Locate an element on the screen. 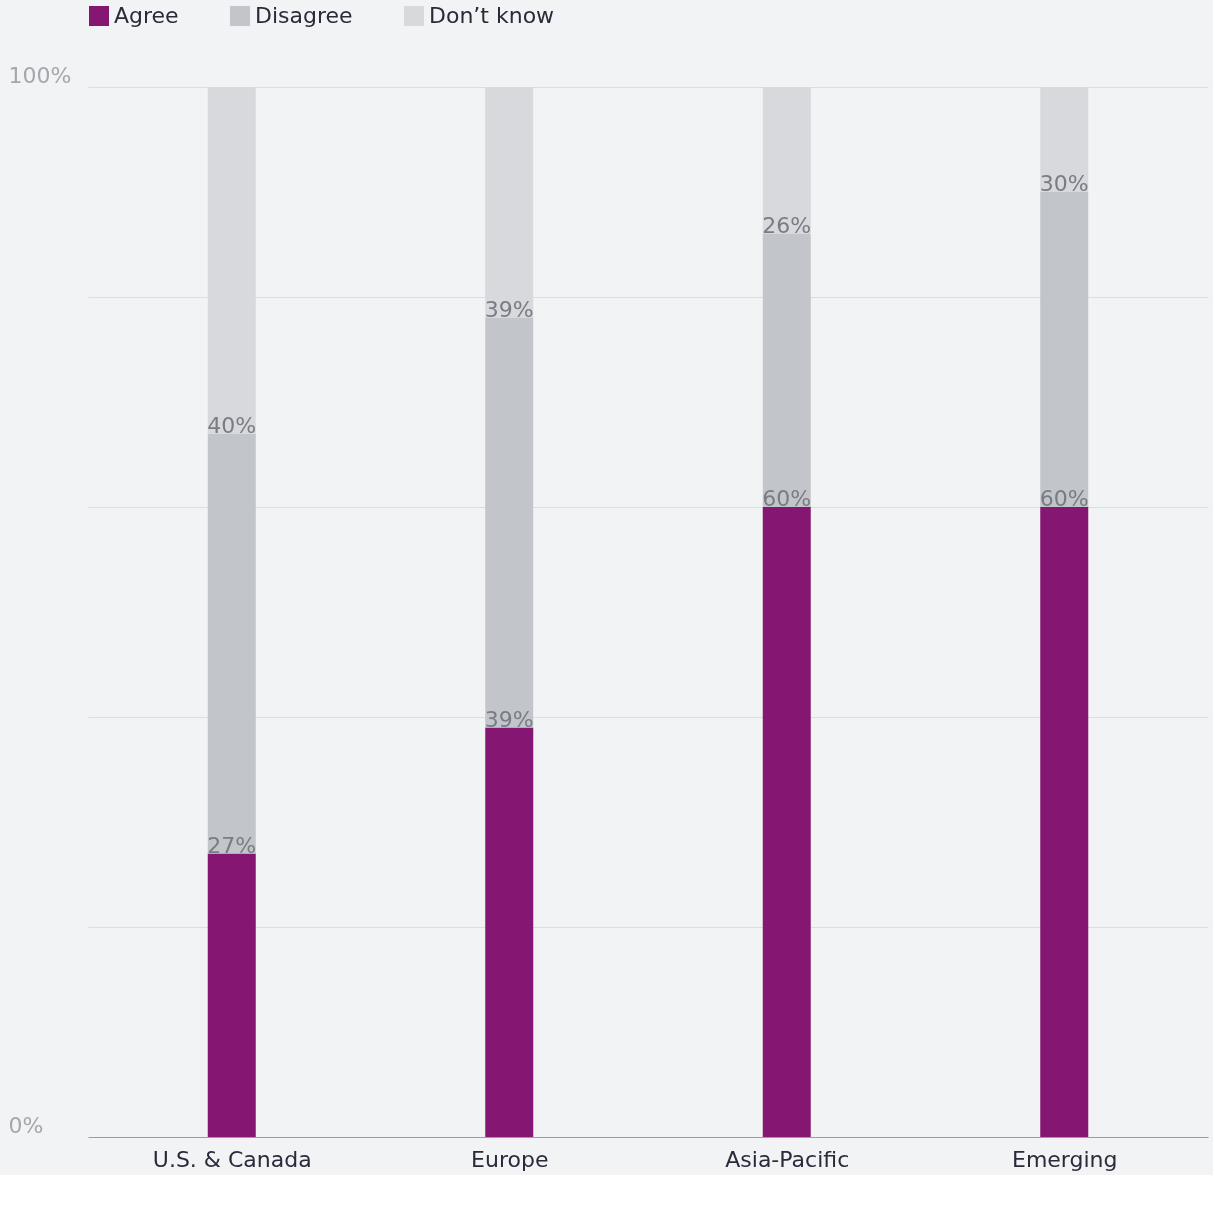  data-label: 27% is located at coordinates (232, 845).